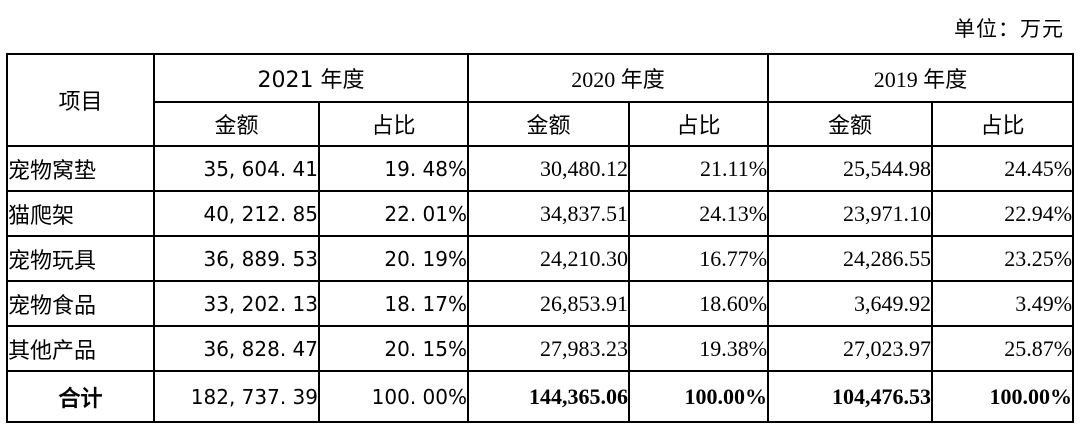  I want to click on amount-cell-2021: 35, 604. 41, so click(236, 168).